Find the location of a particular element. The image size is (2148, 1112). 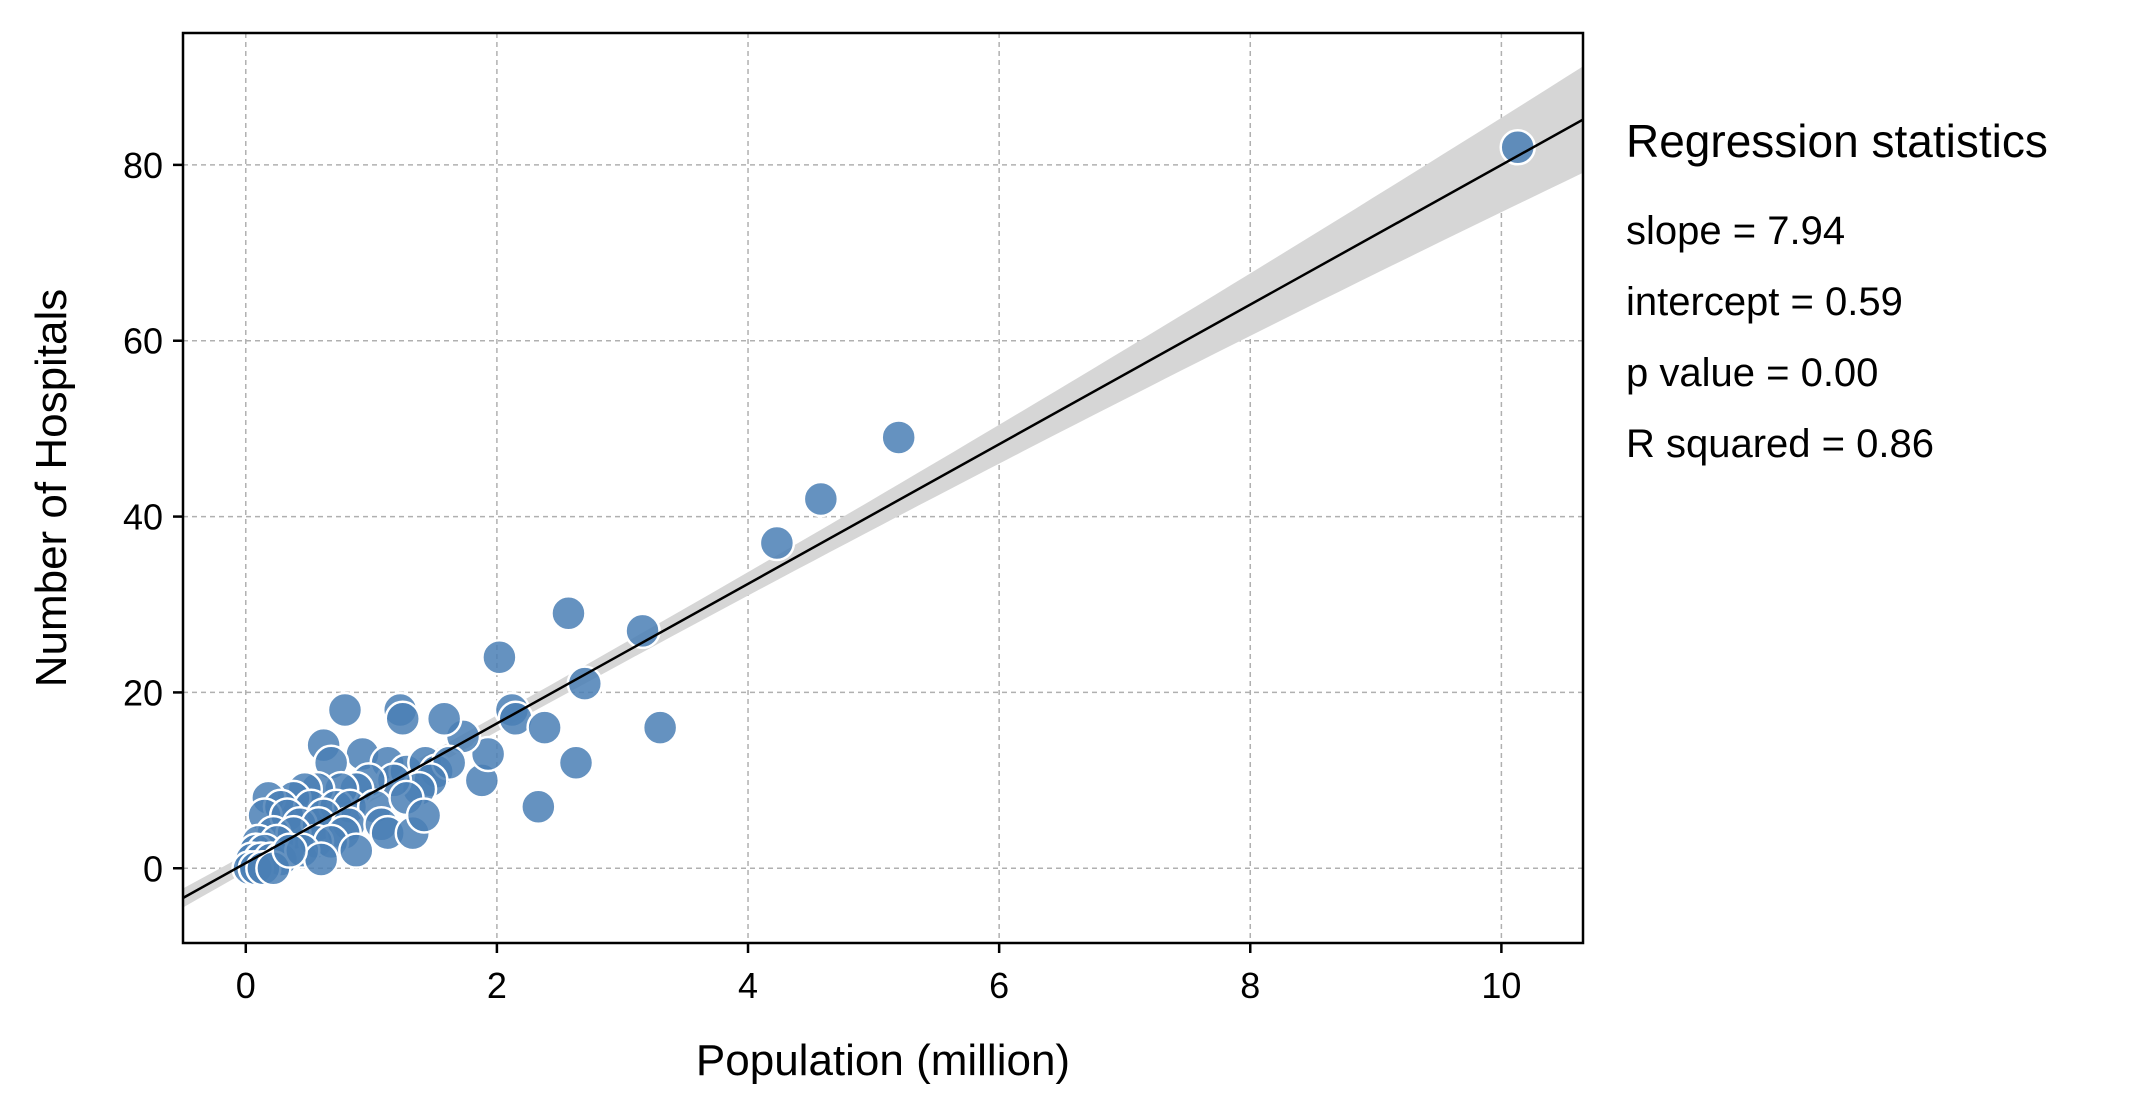

x-axis-label: Population (million) is located at coordinates (883, 1060).